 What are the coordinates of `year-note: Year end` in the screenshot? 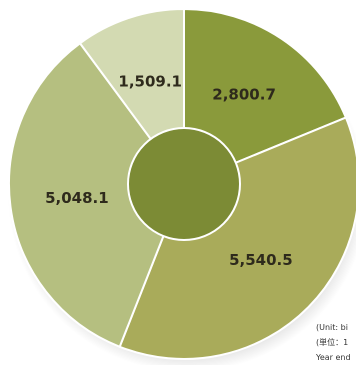 It's located at (333, 357).